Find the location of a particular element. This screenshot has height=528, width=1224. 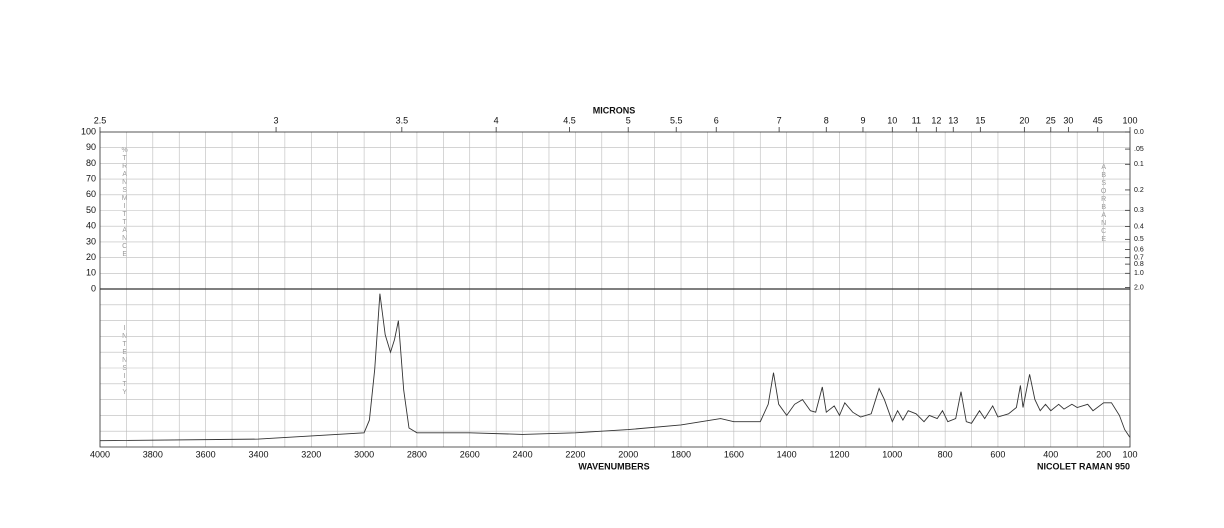

x-tick-label: 2800 is located at coordinates (417, 454).